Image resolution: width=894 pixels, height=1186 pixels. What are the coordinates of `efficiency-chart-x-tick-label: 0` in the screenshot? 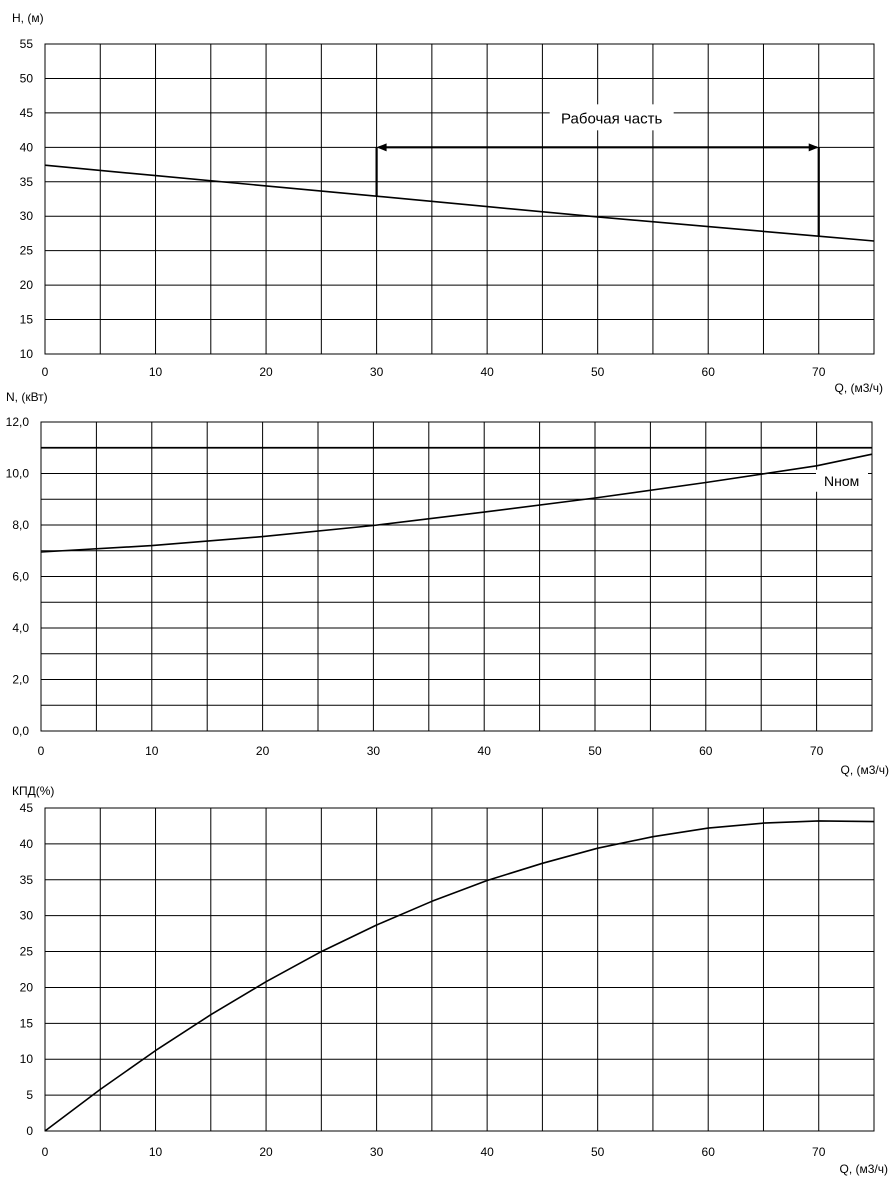 It's located at (45, 1152).